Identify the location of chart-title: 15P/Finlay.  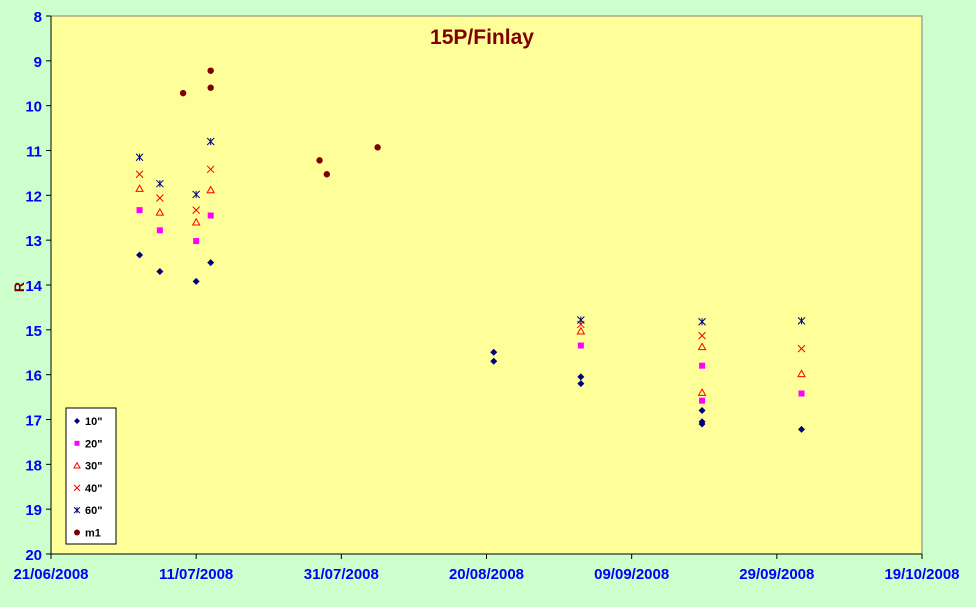
(482, 37).